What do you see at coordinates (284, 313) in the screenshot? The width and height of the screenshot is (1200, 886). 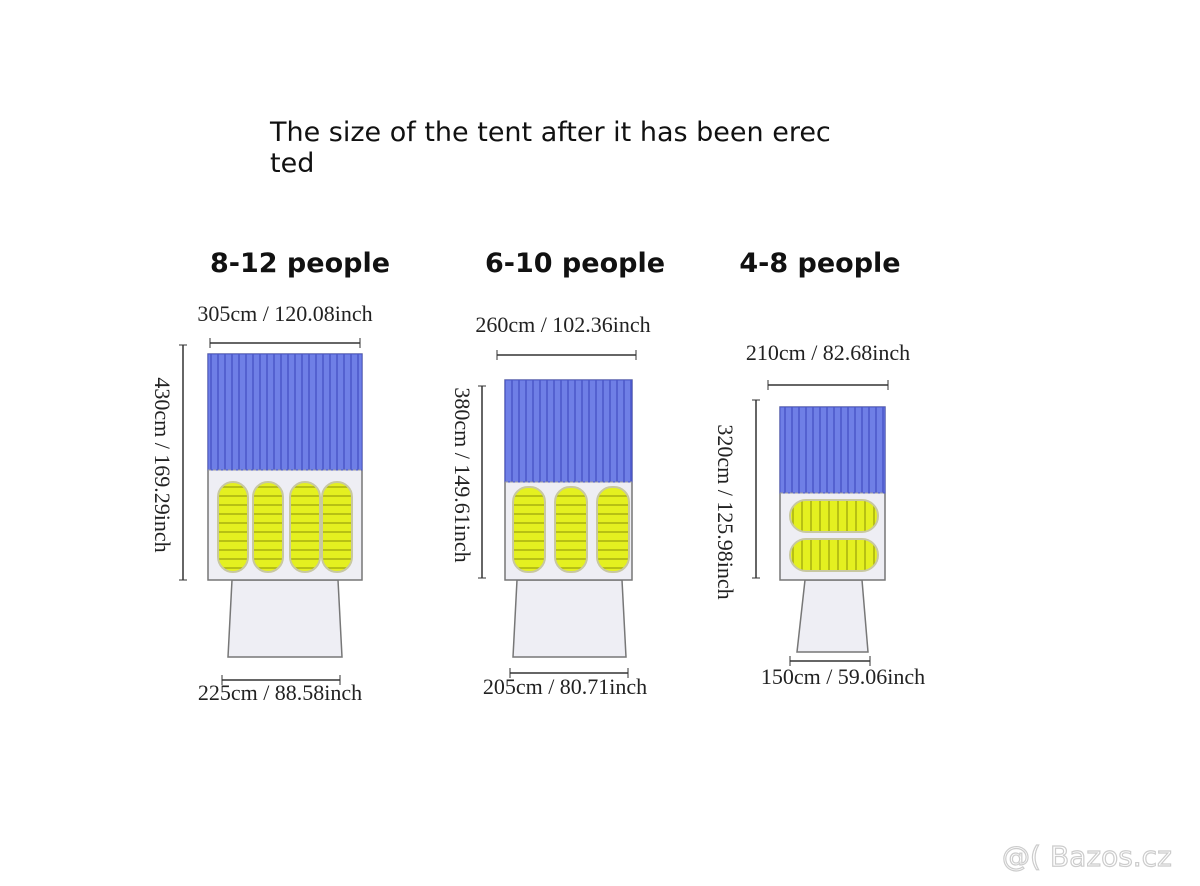 I see `width-label: 305cm / 120.08inch` at bounding box center [284, 313].